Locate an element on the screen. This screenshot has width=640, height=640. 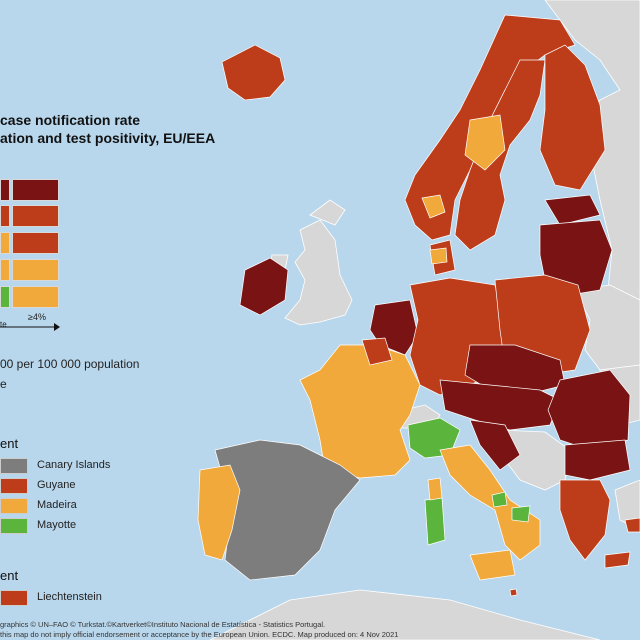
great-britain is located at coordinates (318, 272).